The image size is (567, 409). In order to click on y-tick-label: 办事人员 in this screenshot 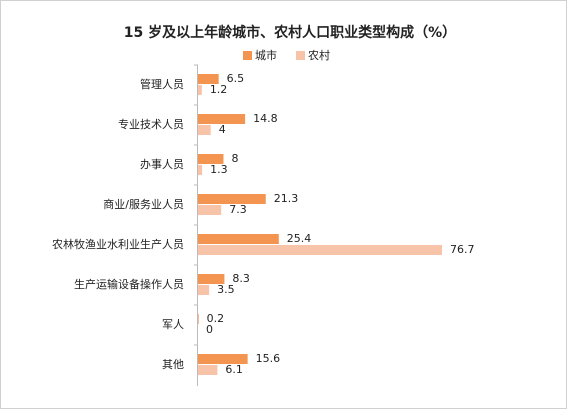, I will do `click(162, 164)`.